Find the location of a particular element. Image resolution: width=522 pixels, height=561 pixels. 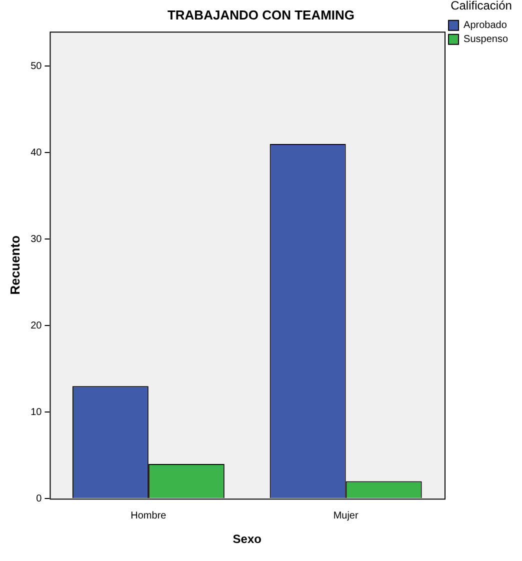

y-tick-label: 10 is located at coordinates (36, 412).